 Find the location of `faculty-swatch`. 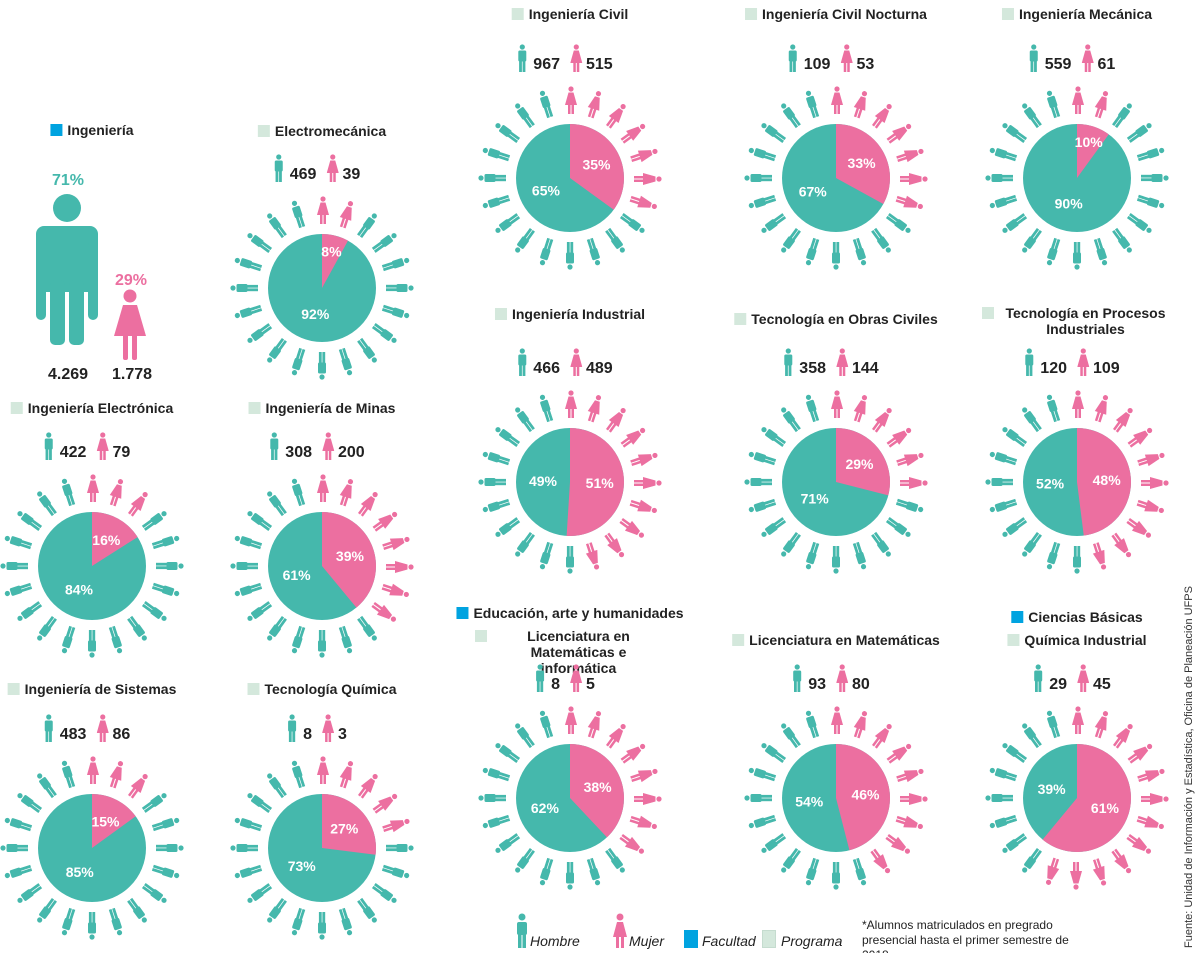

faculty-swatch is located at coordinates (462, 613).